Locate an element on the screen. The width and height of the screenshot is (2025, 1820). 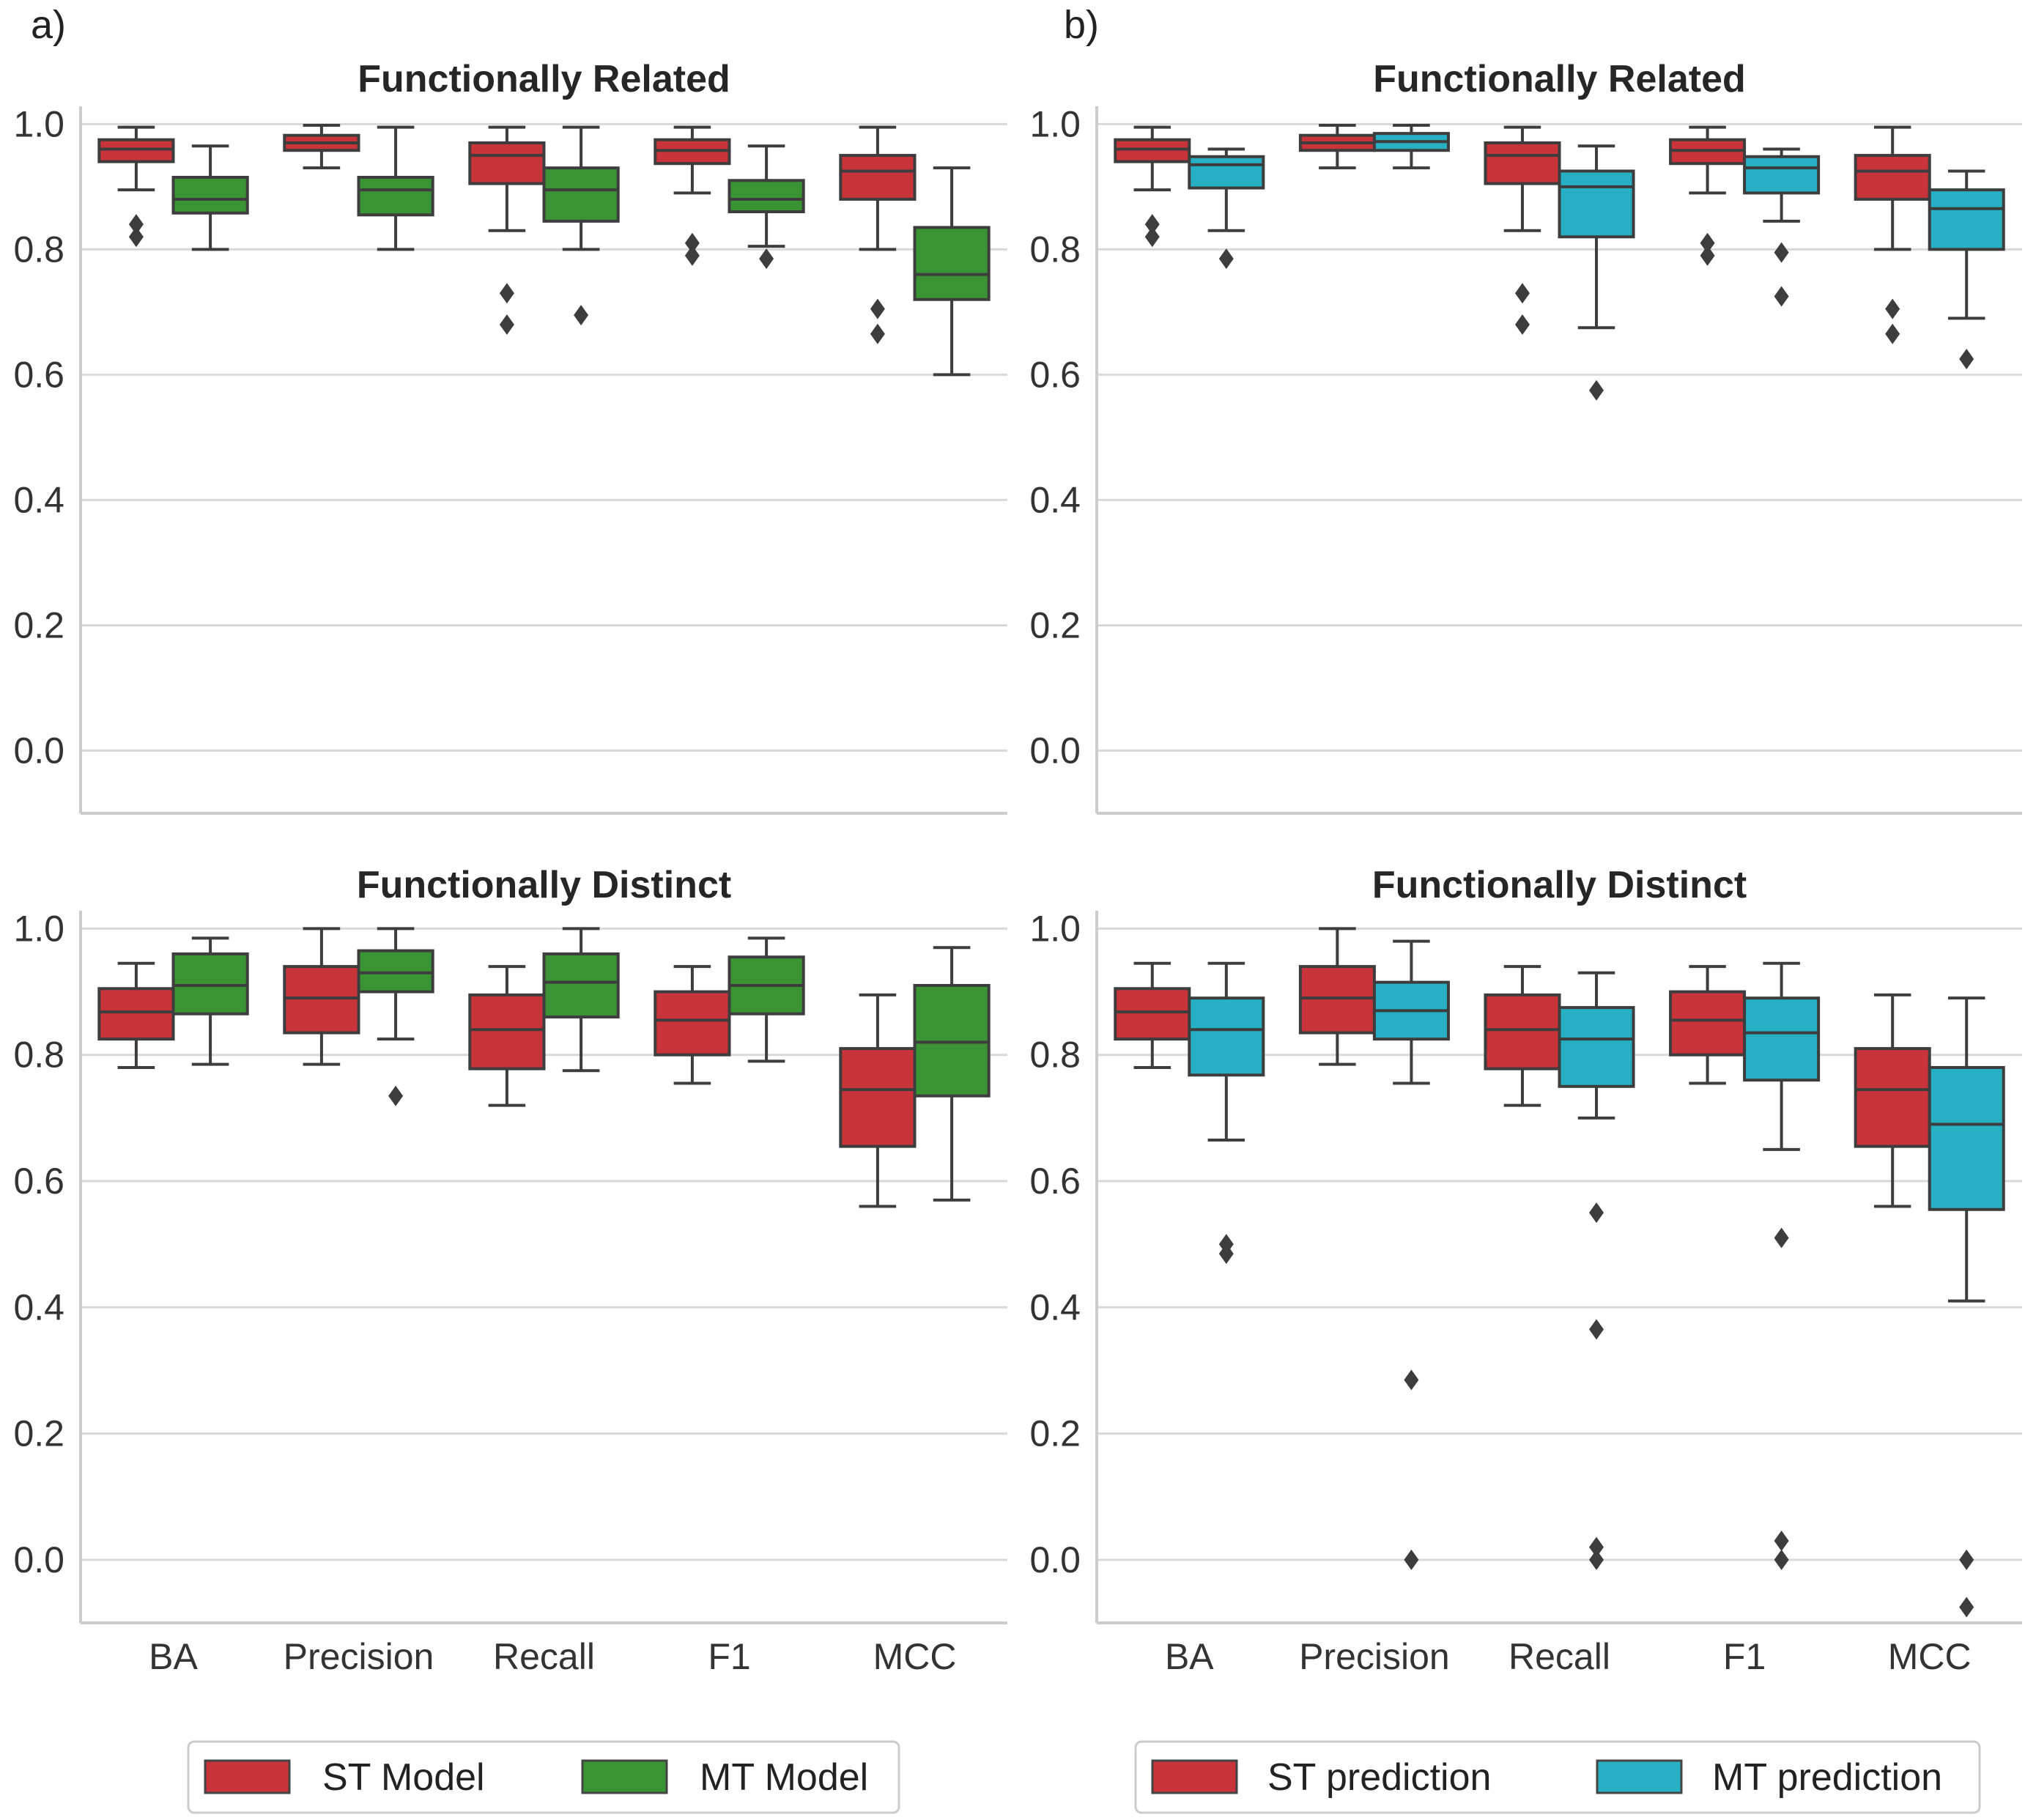
box-mt-model-f1 is located at coordinates (766, 207).